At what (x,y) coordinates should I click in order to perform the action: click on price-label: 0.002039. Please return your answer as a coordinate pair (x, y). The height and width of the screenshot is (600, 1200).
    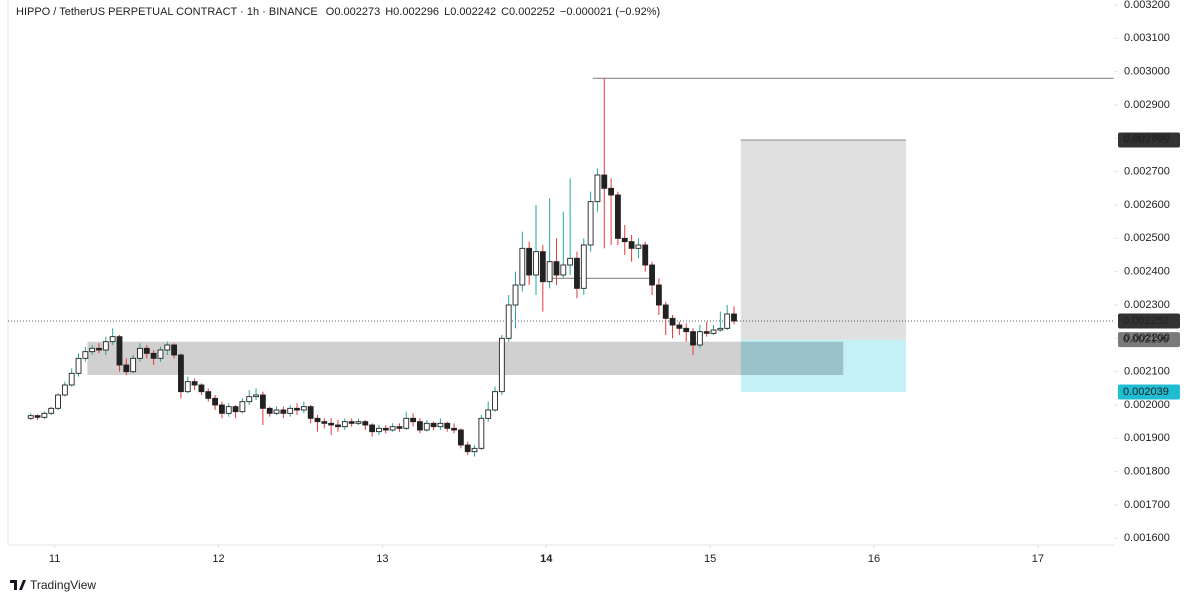
    Looking at the image, I should click on (1146, 392).